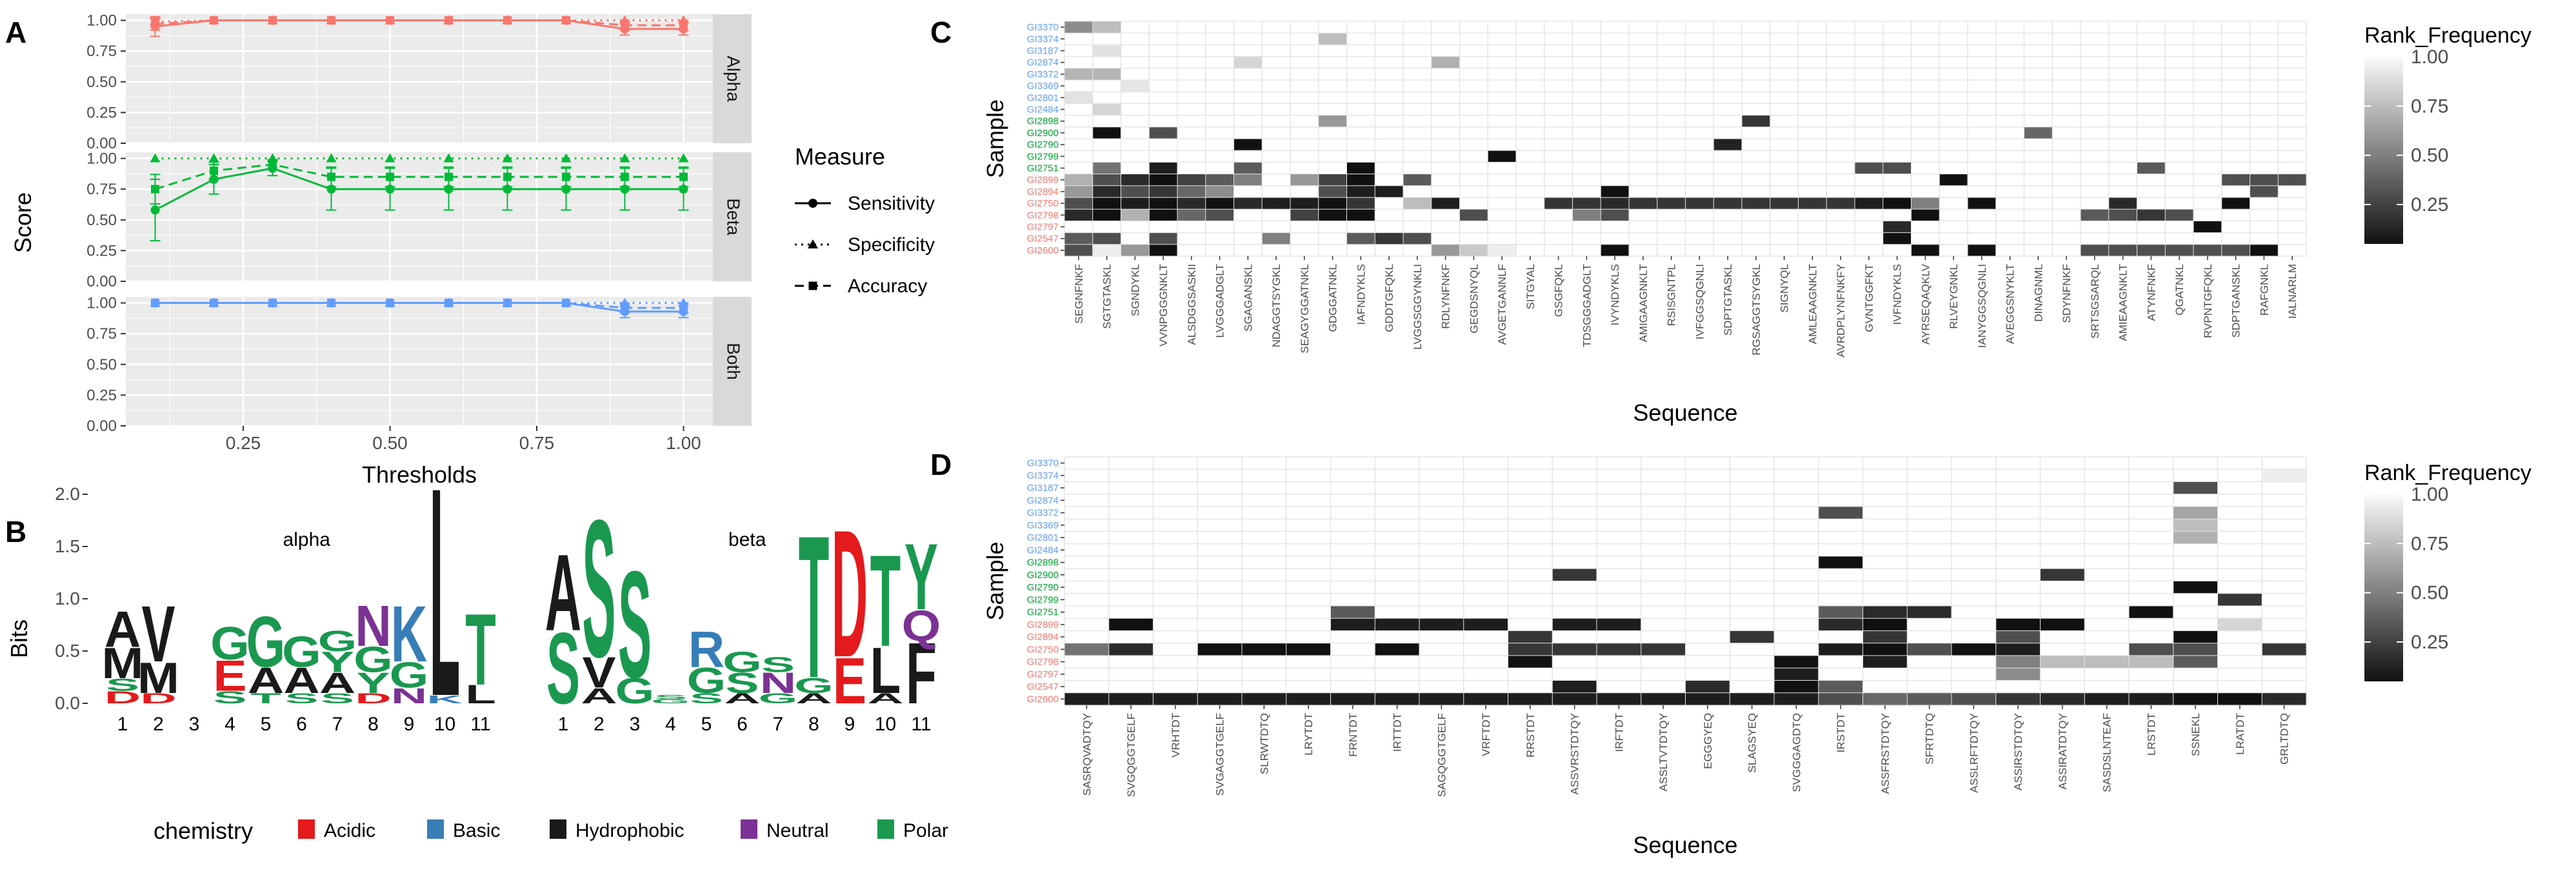 This screenshot has height=873, width=2576. Describe the element at coordinates (1699, 302) in the screenshot. I see `column-label: IVFGGSQGNLI` at that location.